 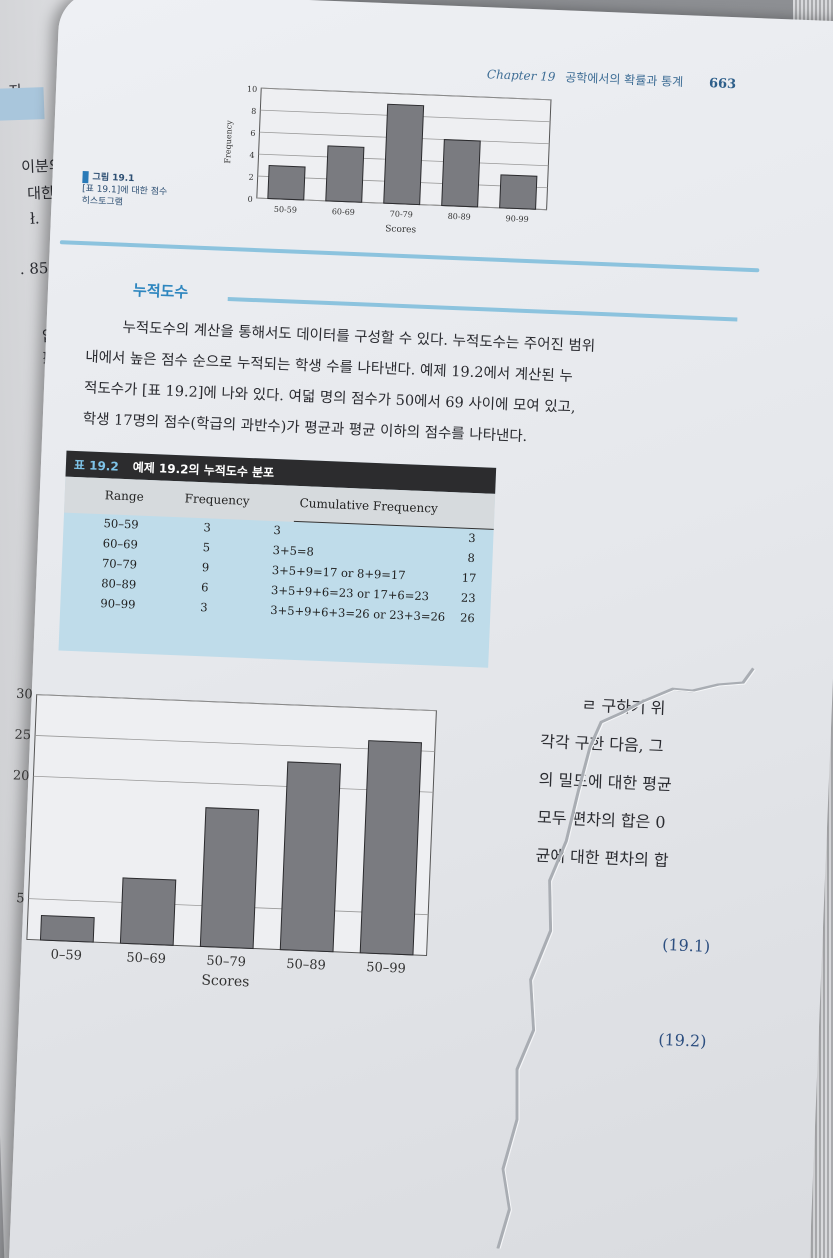 I want to click on right-text-line: 각각 구한 다음, 그, so click(x=601, y=743).